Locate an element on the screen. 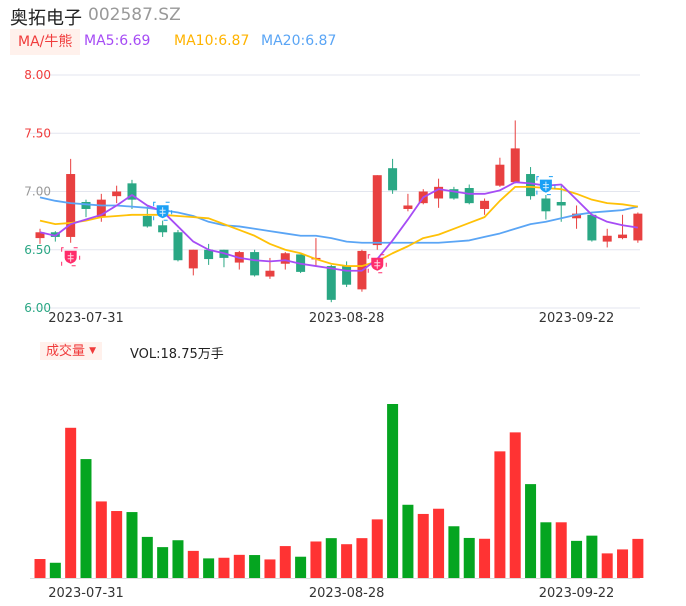 The image size is (686, 606). ma10-legend: MA10:6.87 is located at coordinates (212, 41).